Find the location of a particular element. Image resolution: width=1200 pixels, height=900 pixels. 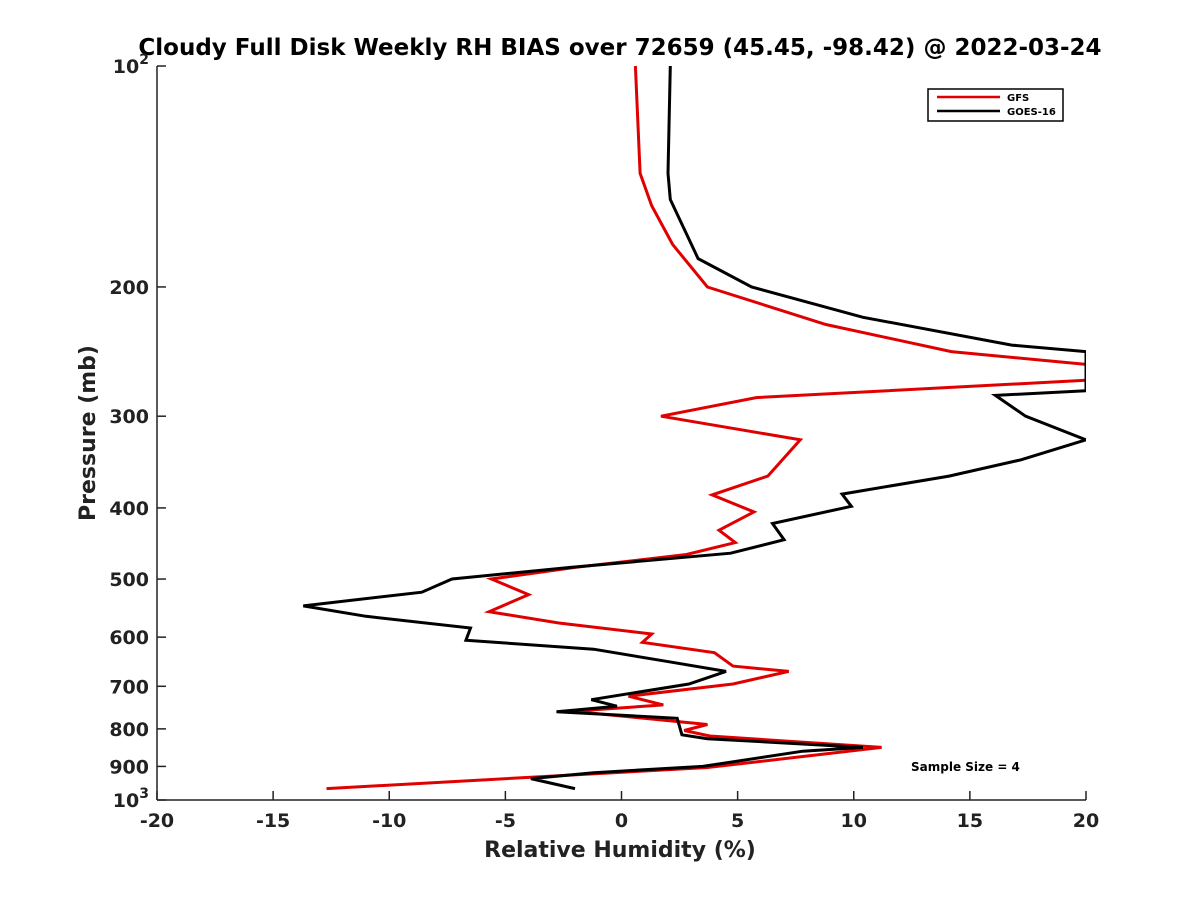

y-tick-label: 10³ is located at coordinates (131, 799).